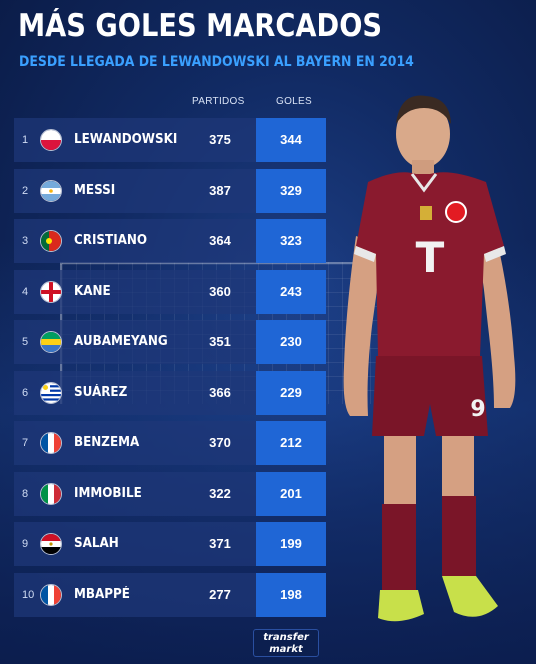 The image size is (536, 664). Describe the element at coordinates (28, 594) in the screenshot. I see `rank-number: 10` at that location.